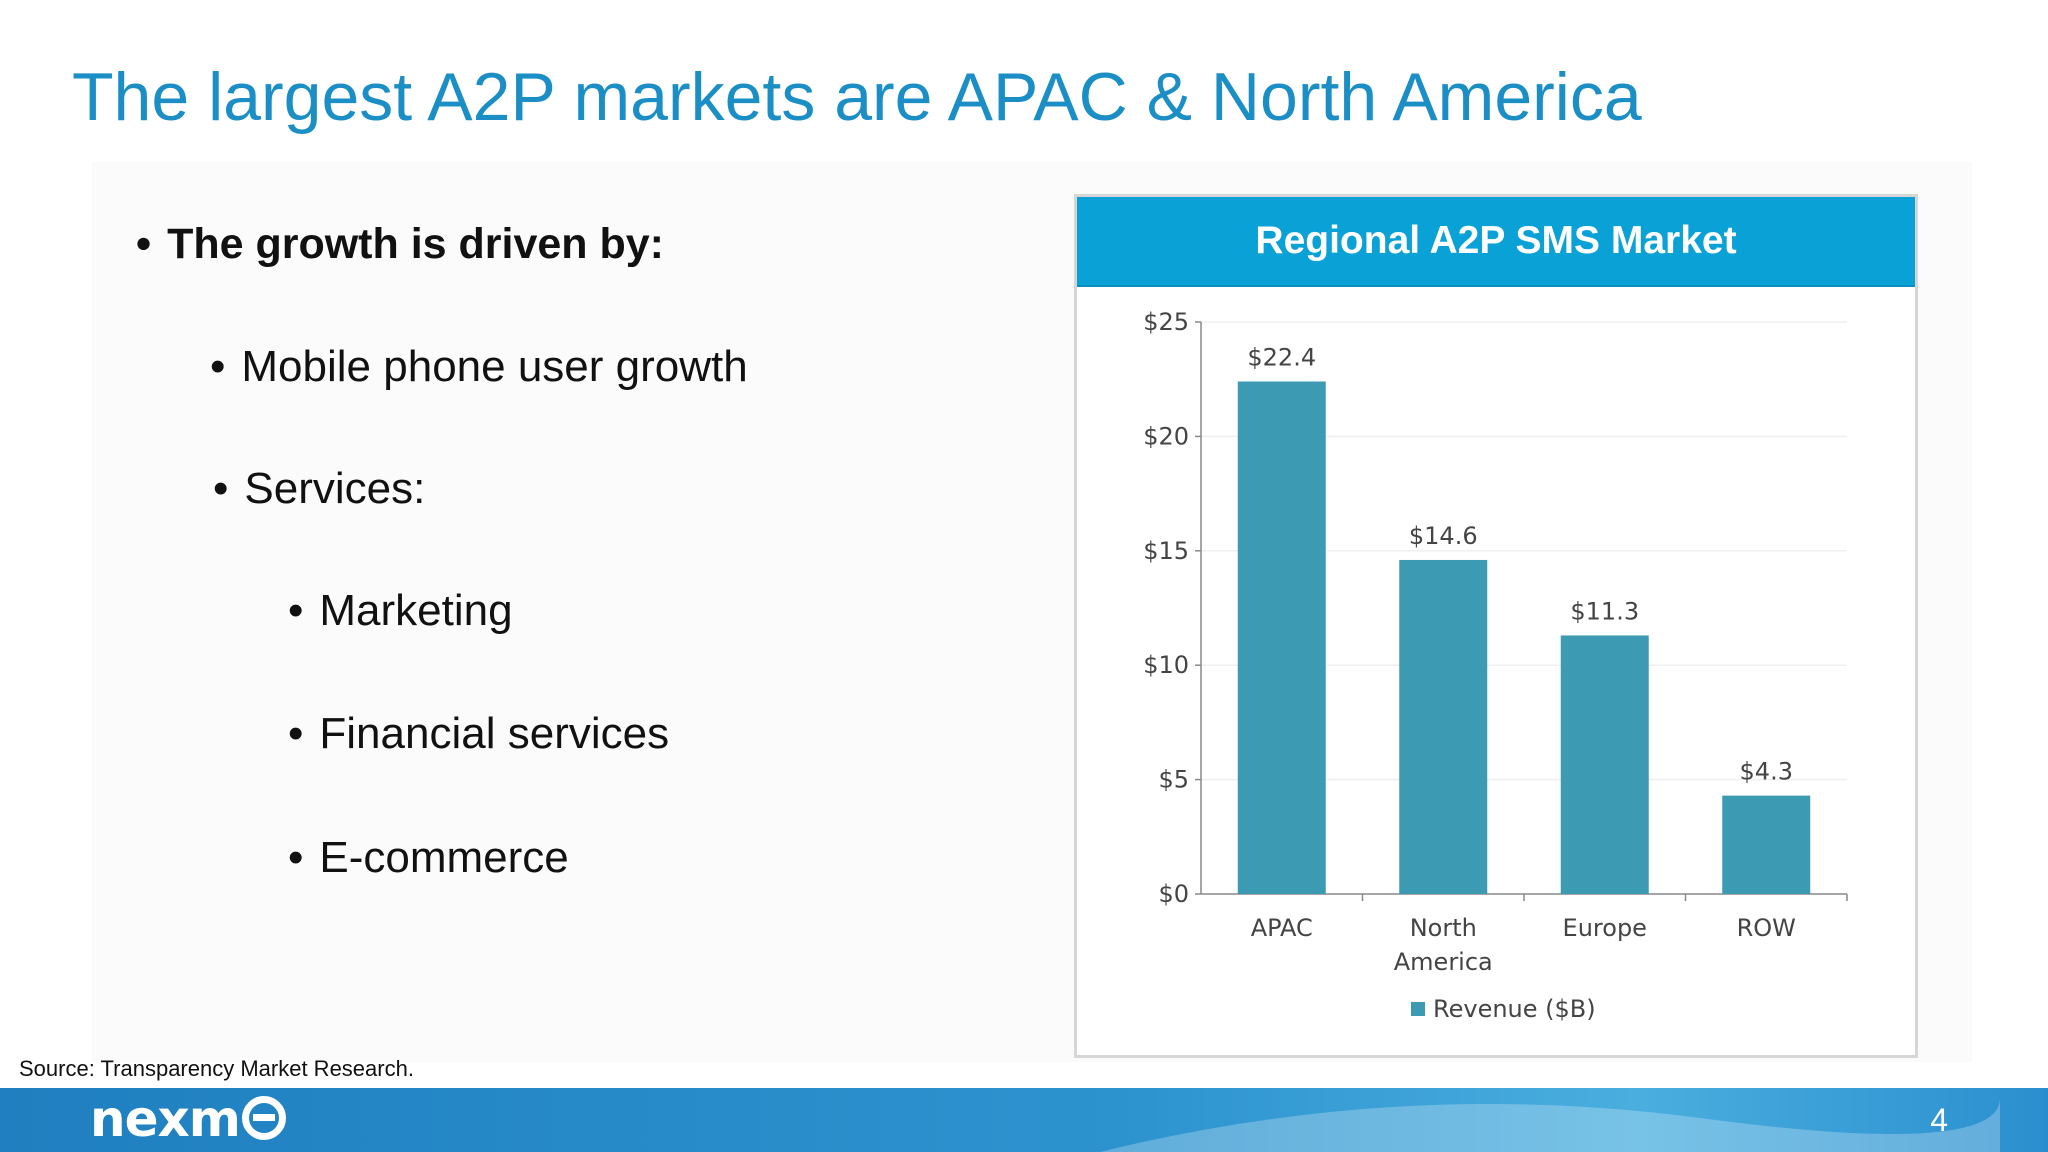  Describe the element at coordinates (1418, 1009) in the screenshot. I see `legend-swatch` at that location.